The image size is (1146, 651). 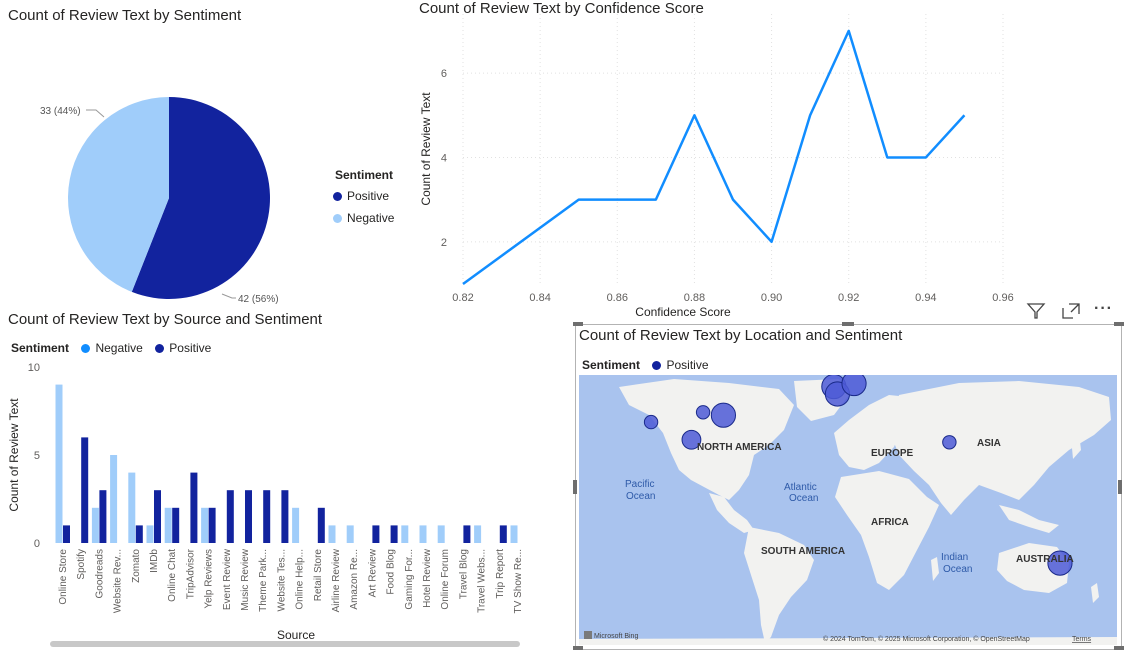 What do you see at coordinates (258, 299) in the screenshot?
I see `pie-label-positive: 42 (56%)` at bounding box center [258, 299].